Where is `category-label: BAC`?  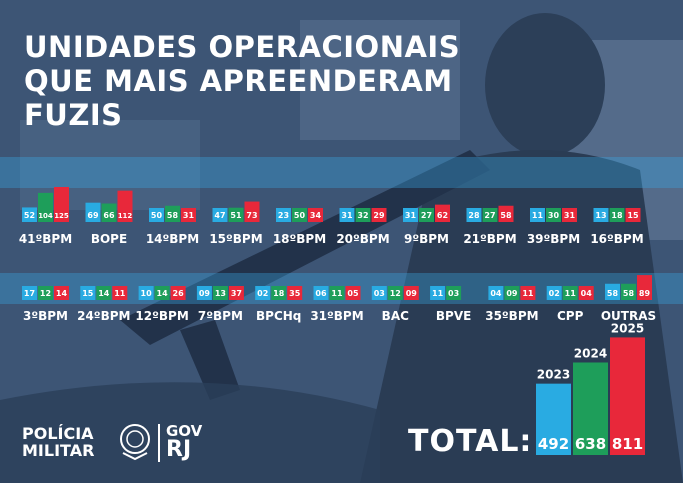 category-label: BAC is located at coordinates (395, 316).